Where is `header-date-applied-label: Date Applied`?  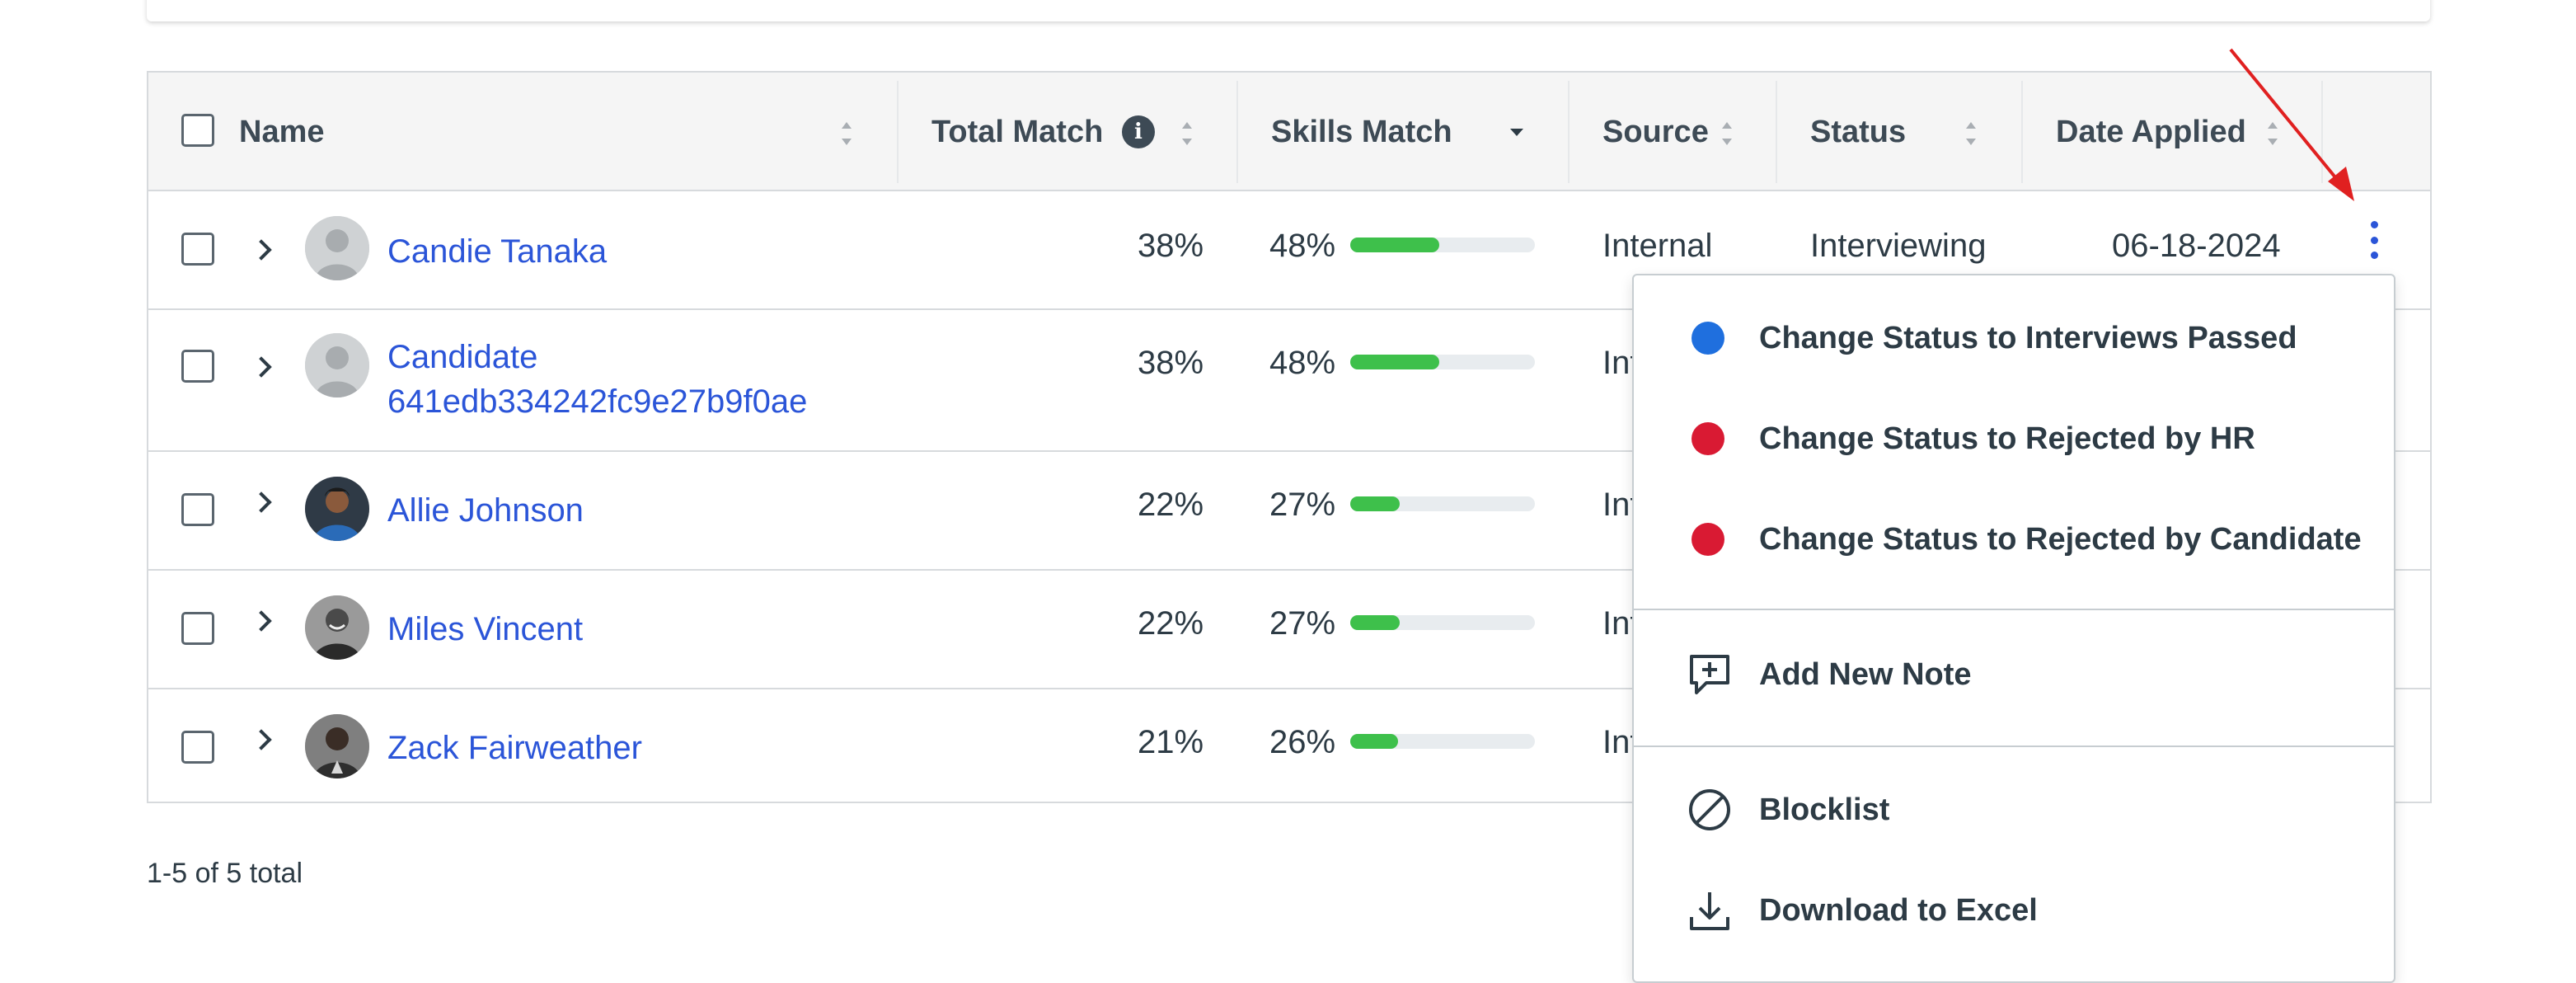
header-date-applied-label: Date Applied is located at coordinates (2151, 131).